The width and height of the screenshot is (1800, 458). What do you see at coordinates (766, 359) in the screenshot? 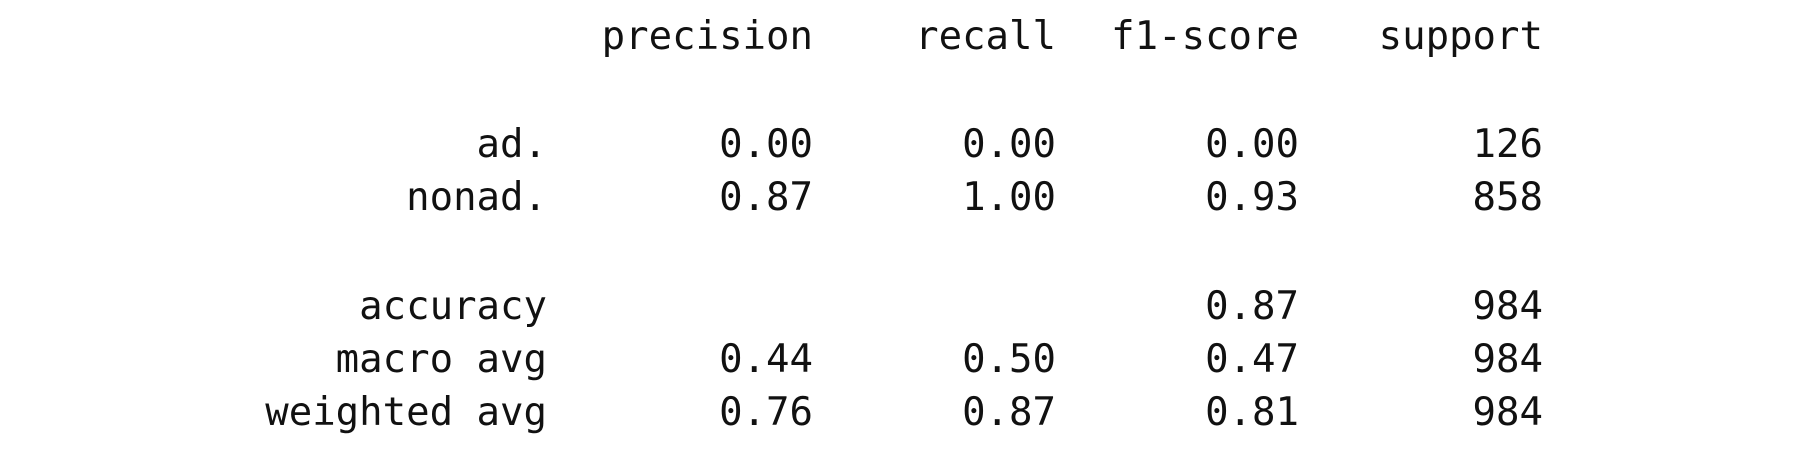
I see `precision-value: 0.44` at bounding box center [766, 359].